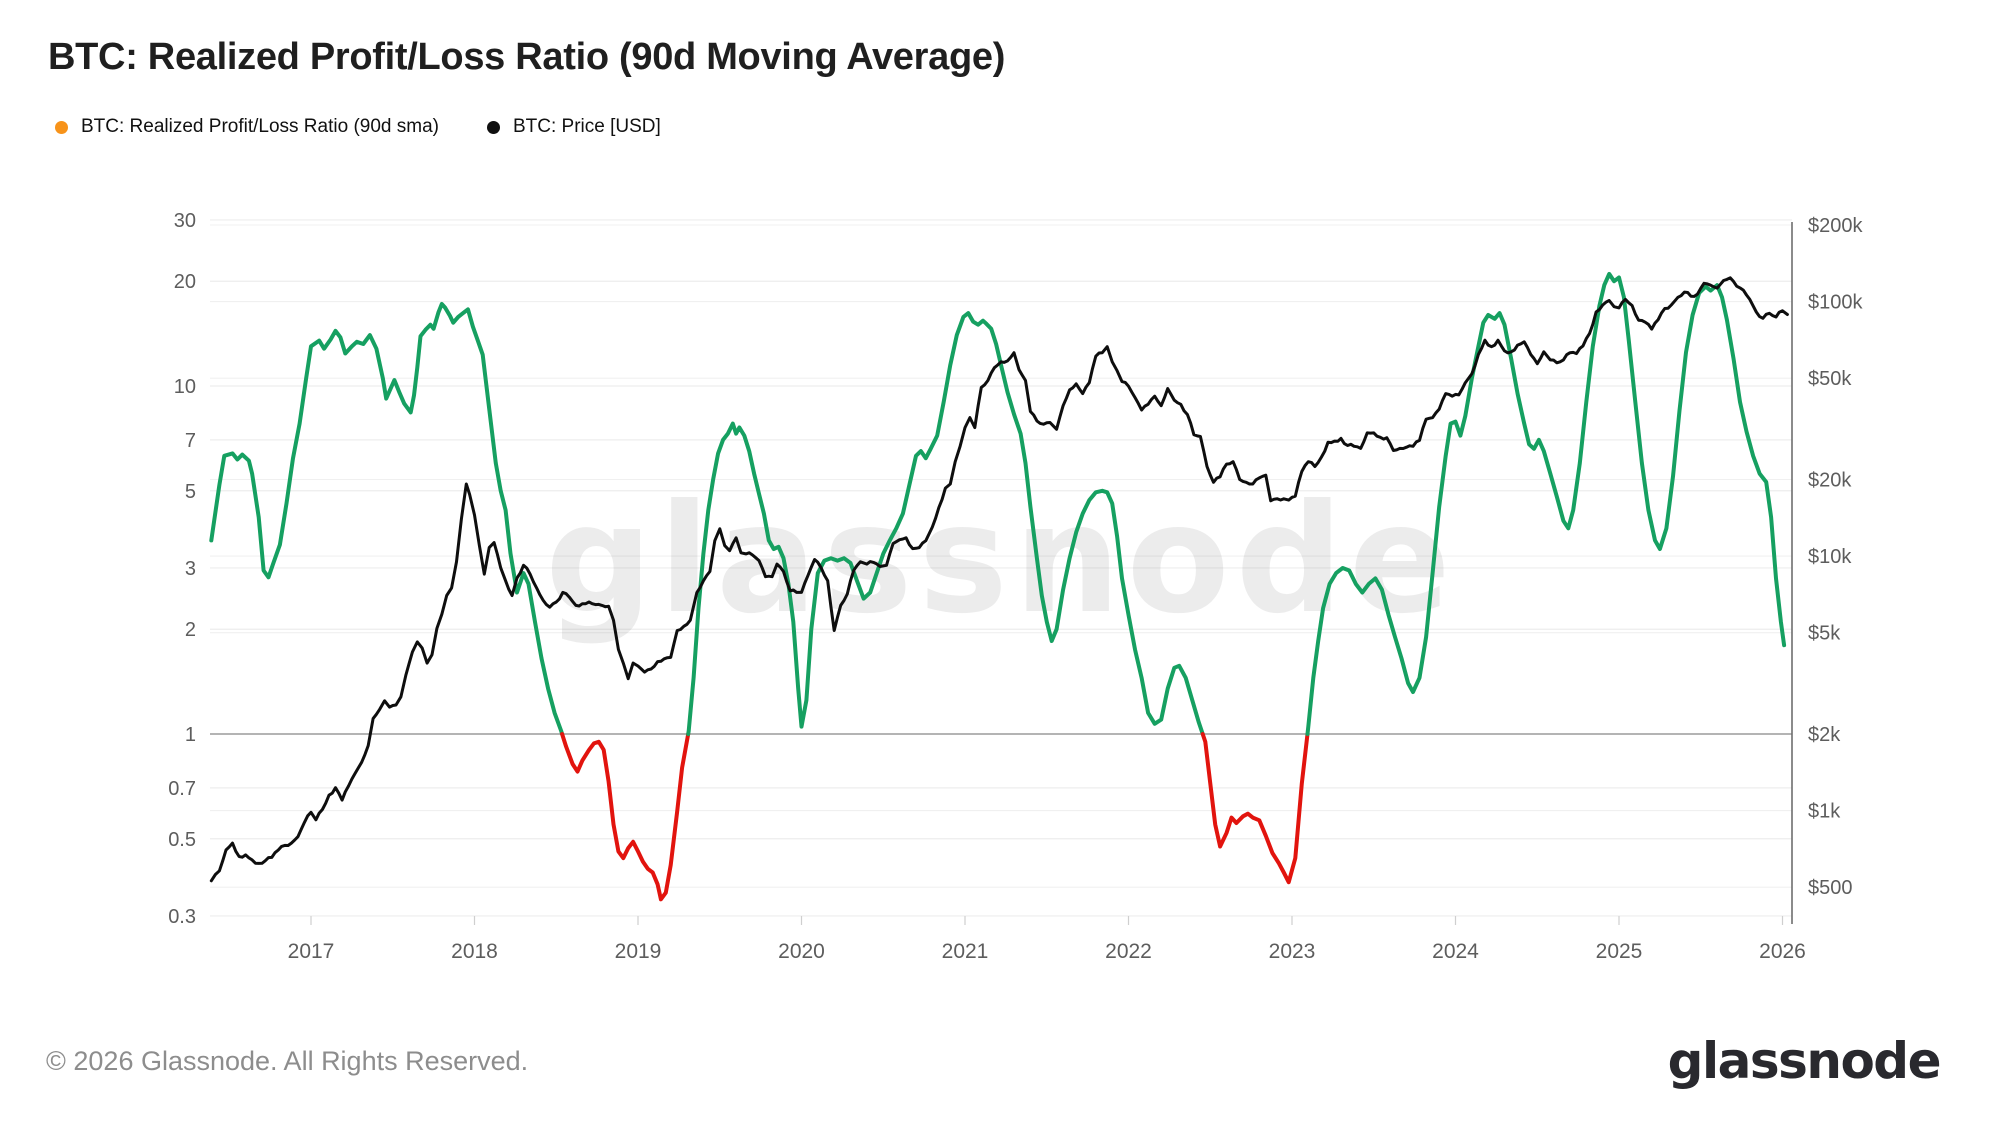  What do you see at coordinates (586, 126) in the screenshot?
I see `legend-label-price: BTC: Price [USD]` at bounding box center [586, 126].